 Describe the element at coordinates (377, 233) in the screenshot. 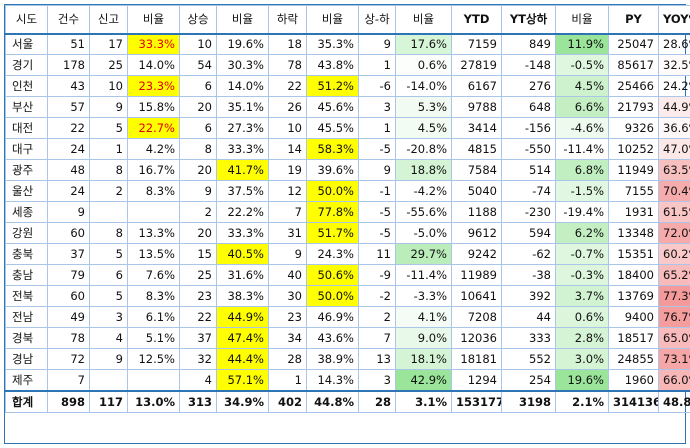

I see `cell-net-diff: -5` at that location.